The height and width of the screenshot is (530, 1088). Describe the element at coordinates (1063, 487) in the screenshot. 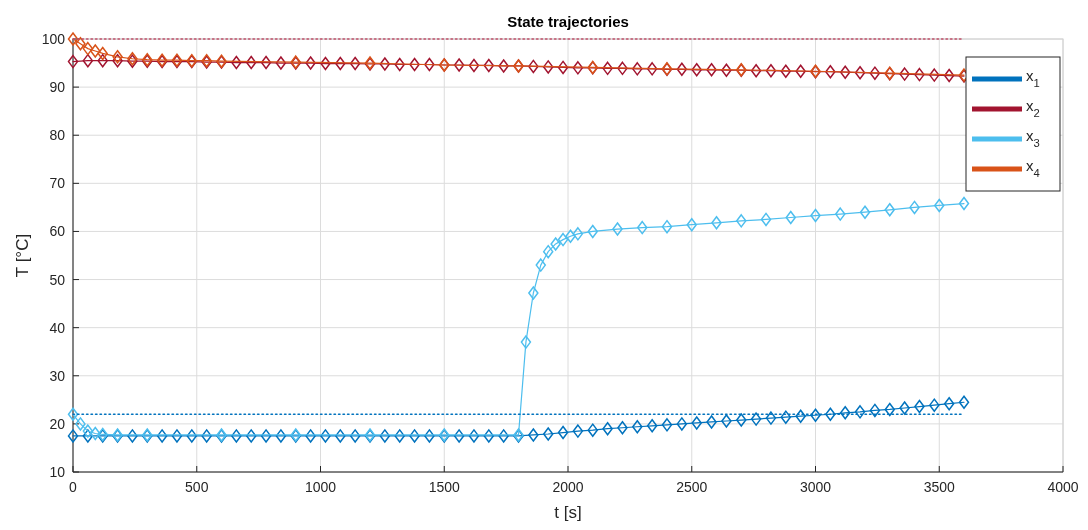

I see `x-tick-label: 4000` at that location.